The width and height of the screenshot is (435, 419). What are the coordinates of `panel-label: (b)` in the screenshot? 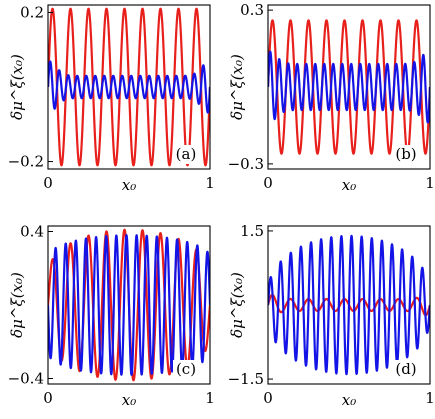 It's located at (405, 154).